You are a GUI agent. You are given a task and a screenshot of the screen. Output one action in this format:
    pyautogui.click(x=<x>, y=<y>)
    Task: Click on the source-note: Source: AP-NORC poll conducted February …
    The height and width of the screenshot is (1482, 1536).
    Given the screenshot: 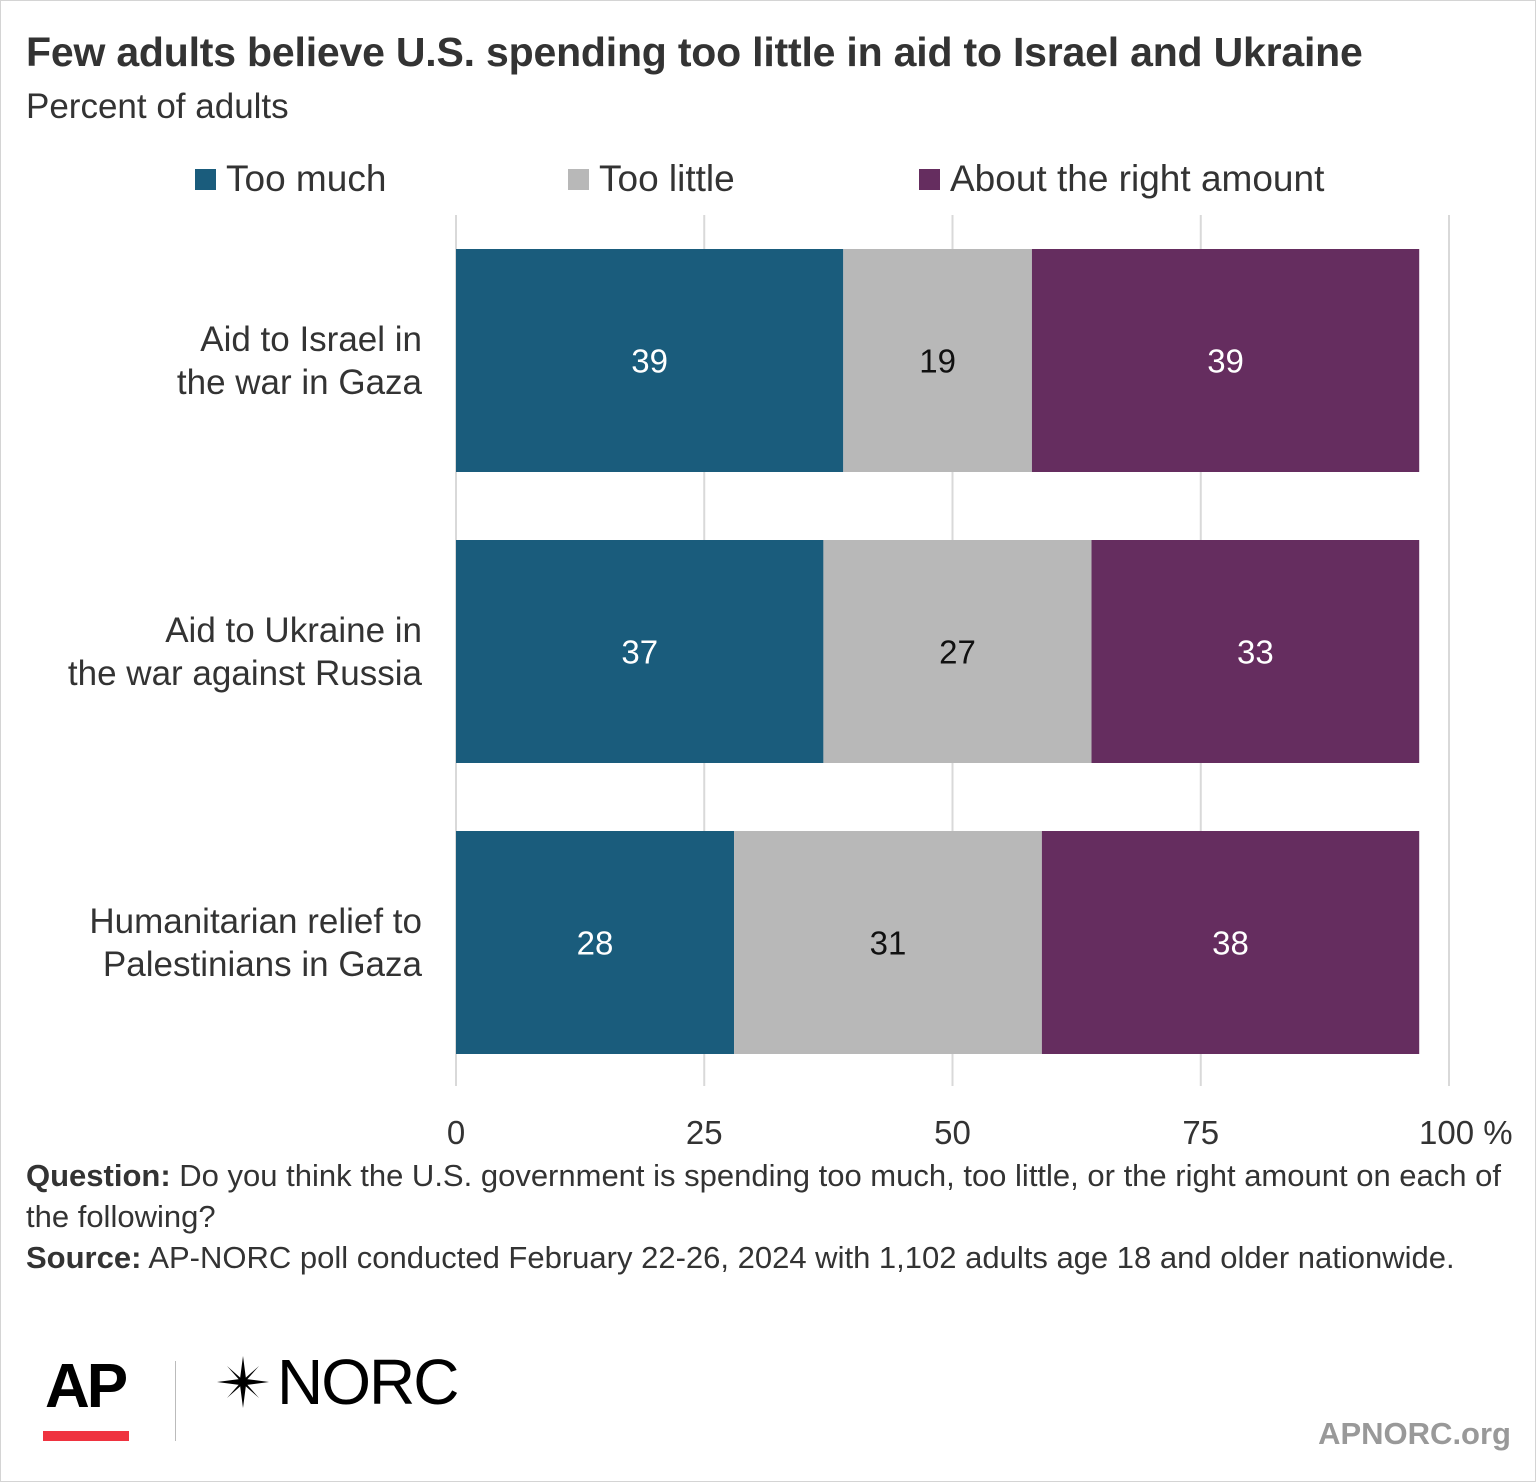 What is the action you would take?
    pyautogui.click(x=766, y=1257)
    